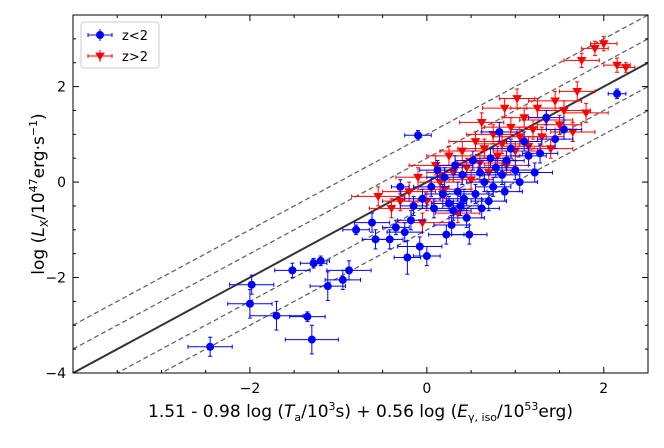  What do you see at coordinates (117, 36) in the screenshot?
I see `legend-entry: z<2` at bounding box center [117, 36].